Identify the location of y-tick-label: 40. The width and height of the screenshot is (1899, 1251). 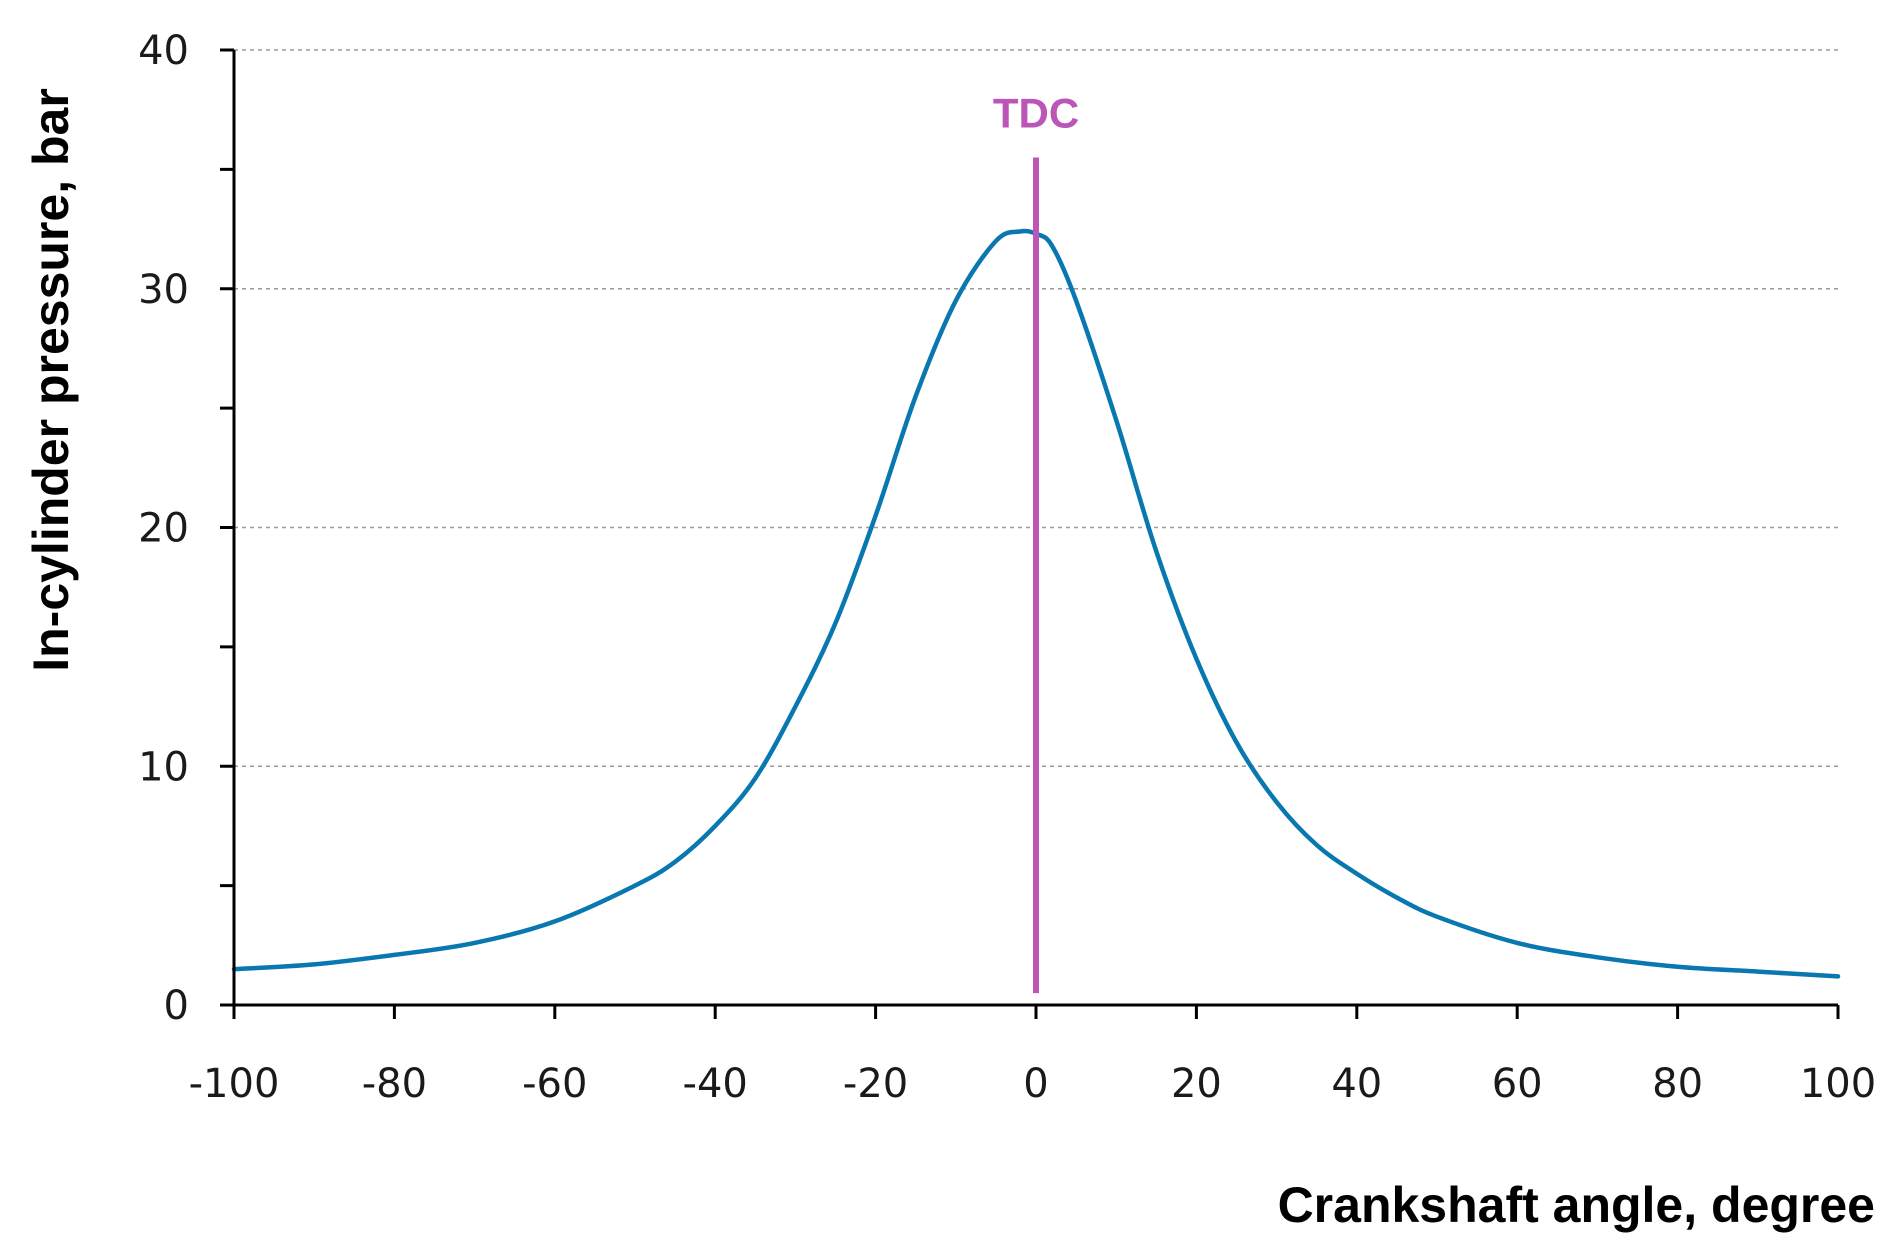
(163, 51).